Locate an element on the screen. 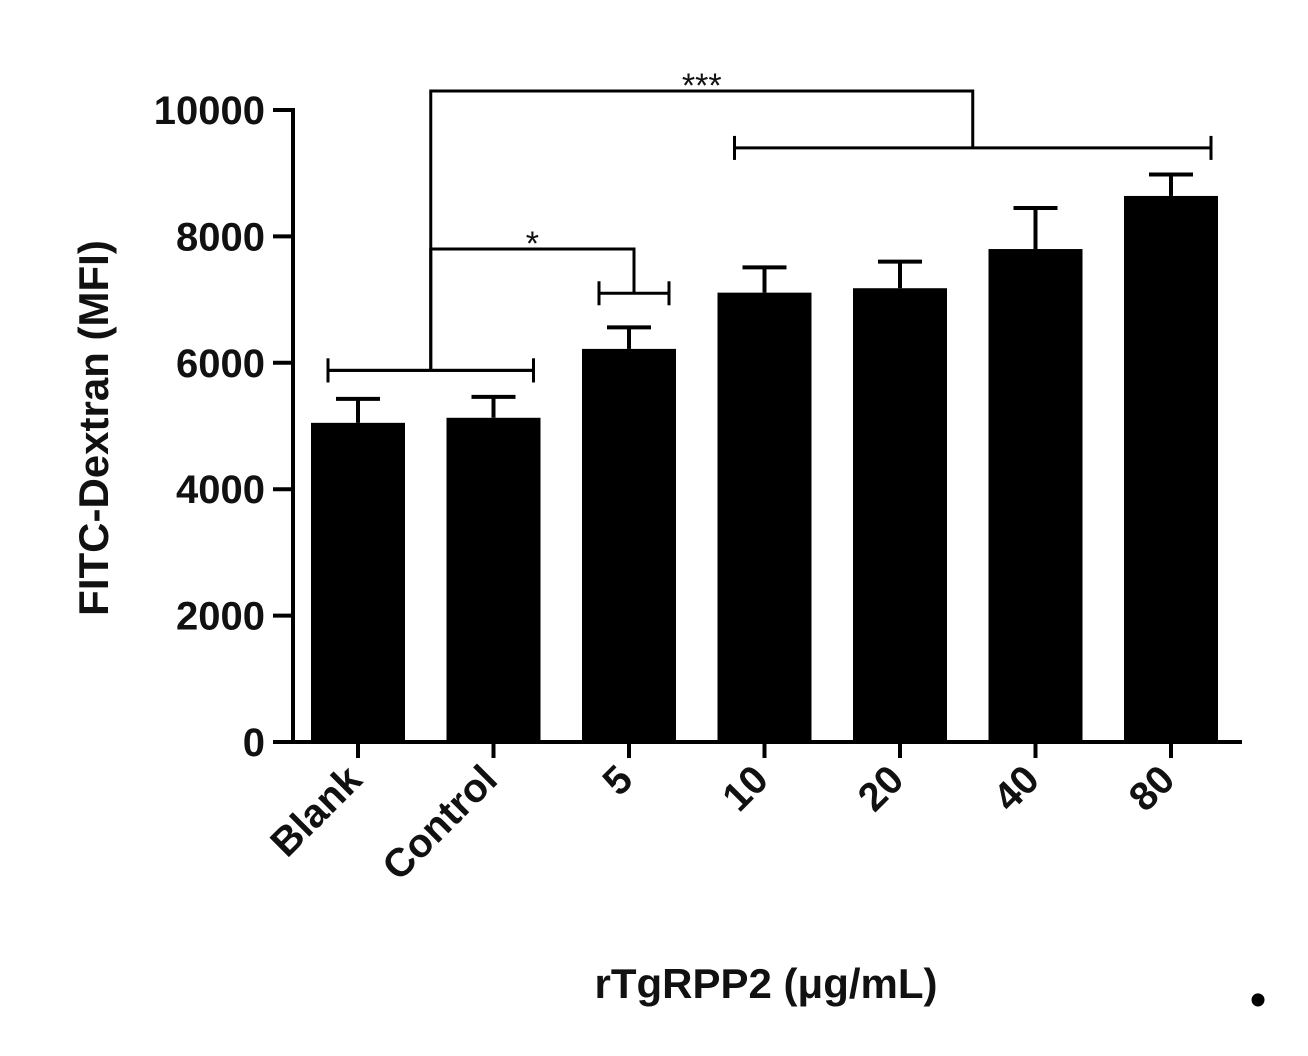 This screenshot has width=1308, height=1056. x-tick-label: 10 is located at coordinates (745, 788).